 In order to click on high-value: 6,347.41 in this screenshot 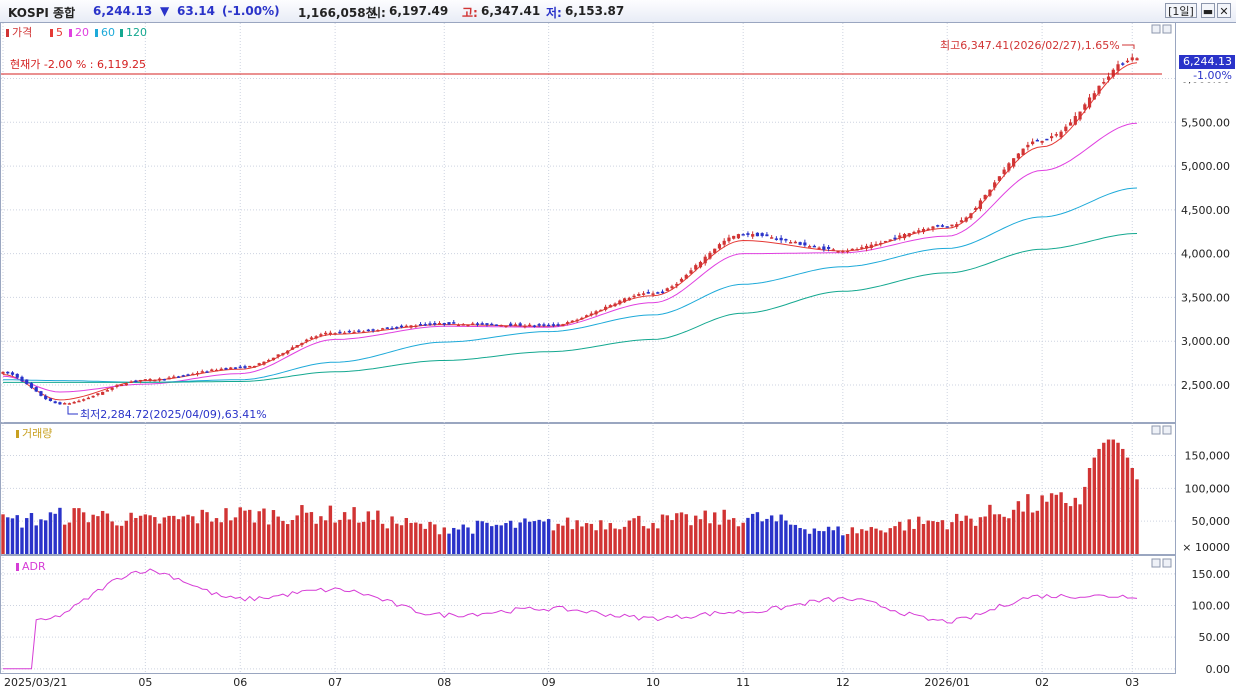, I will do `click(511, 11)`.